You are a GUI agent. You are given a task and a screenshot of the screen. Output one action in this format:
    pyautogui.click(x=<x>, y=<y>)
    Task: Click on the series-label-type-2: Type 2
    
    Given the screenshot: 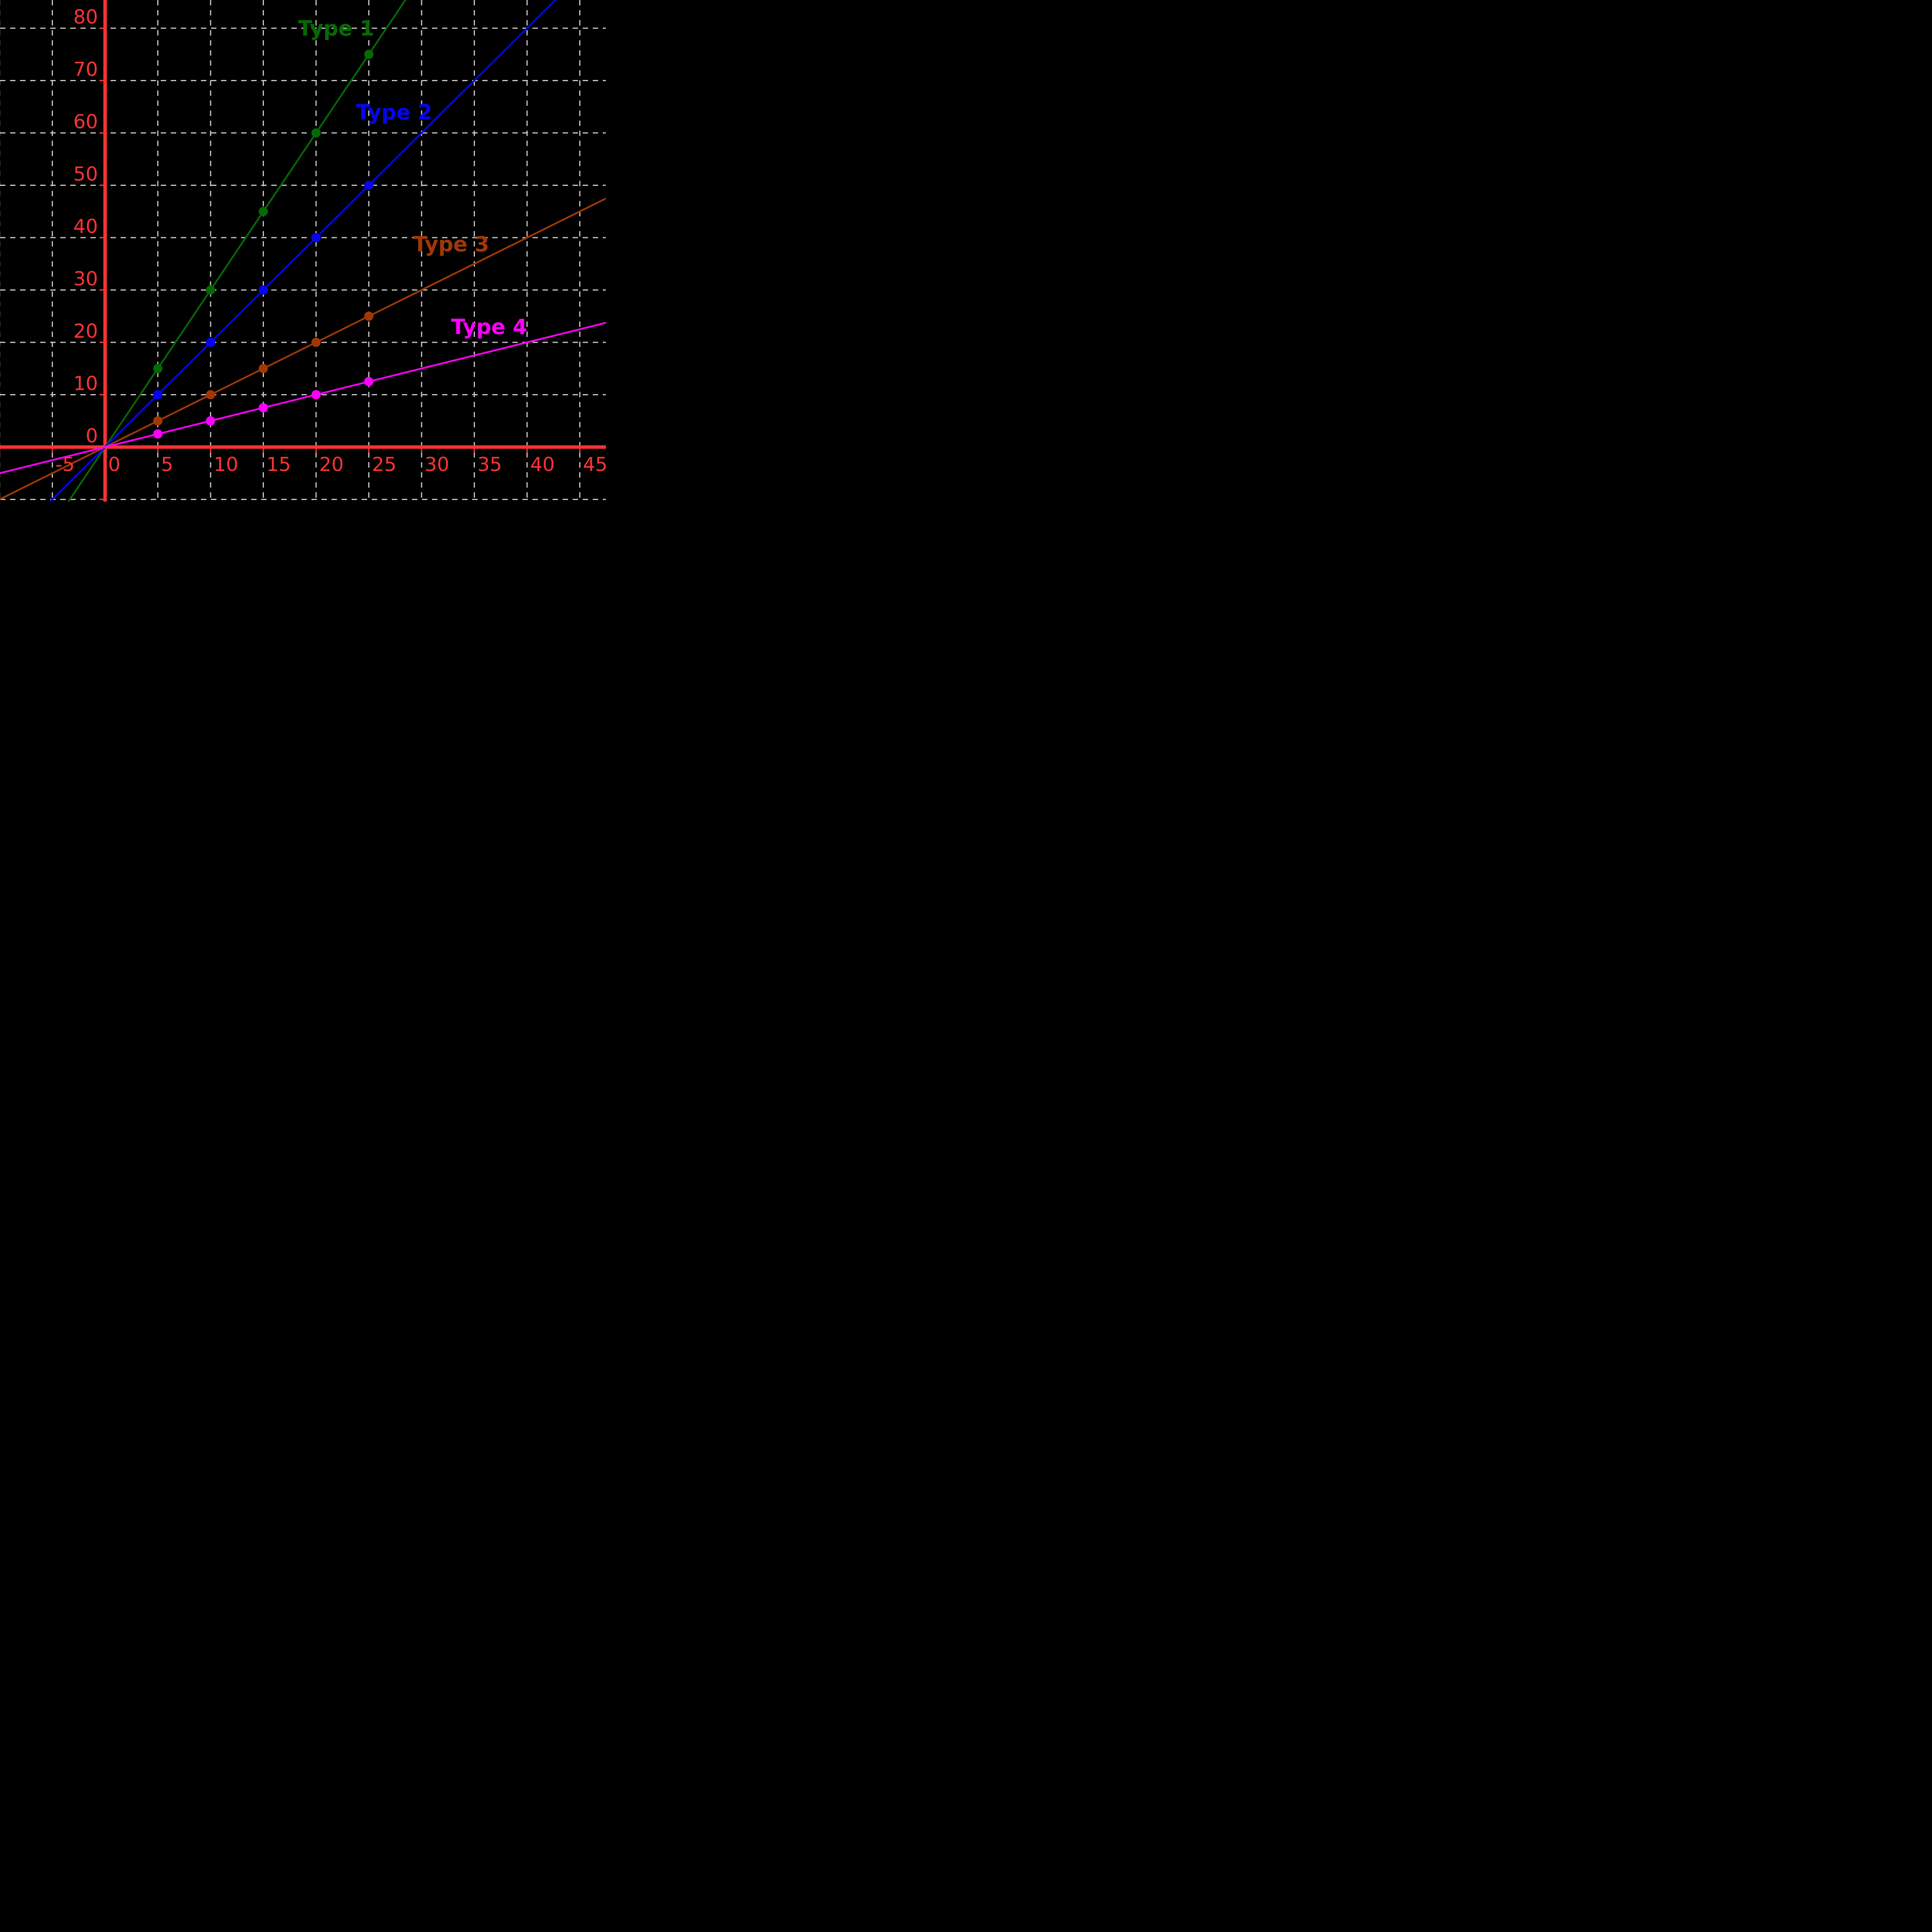 What is the action you would take?
    pyautogui.click(x=394, y=112)
    